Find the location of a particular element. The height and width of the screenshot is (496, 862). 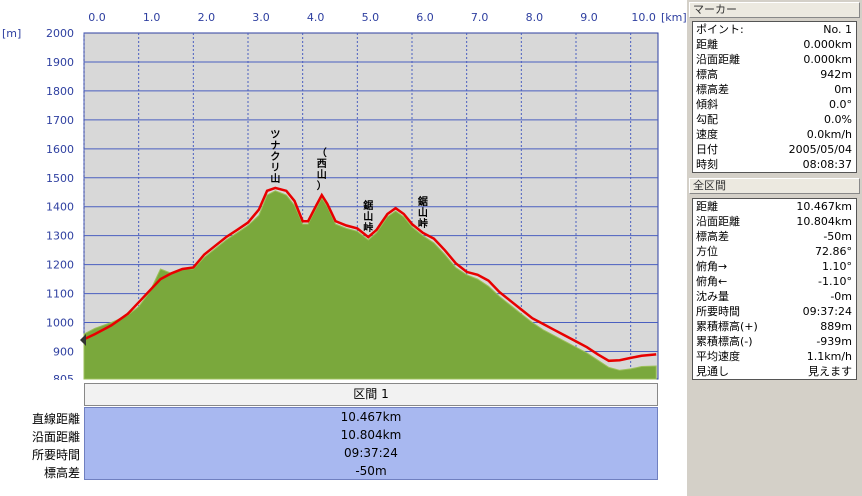

y-tick-label: 805 is located at coordinates (63, 376).